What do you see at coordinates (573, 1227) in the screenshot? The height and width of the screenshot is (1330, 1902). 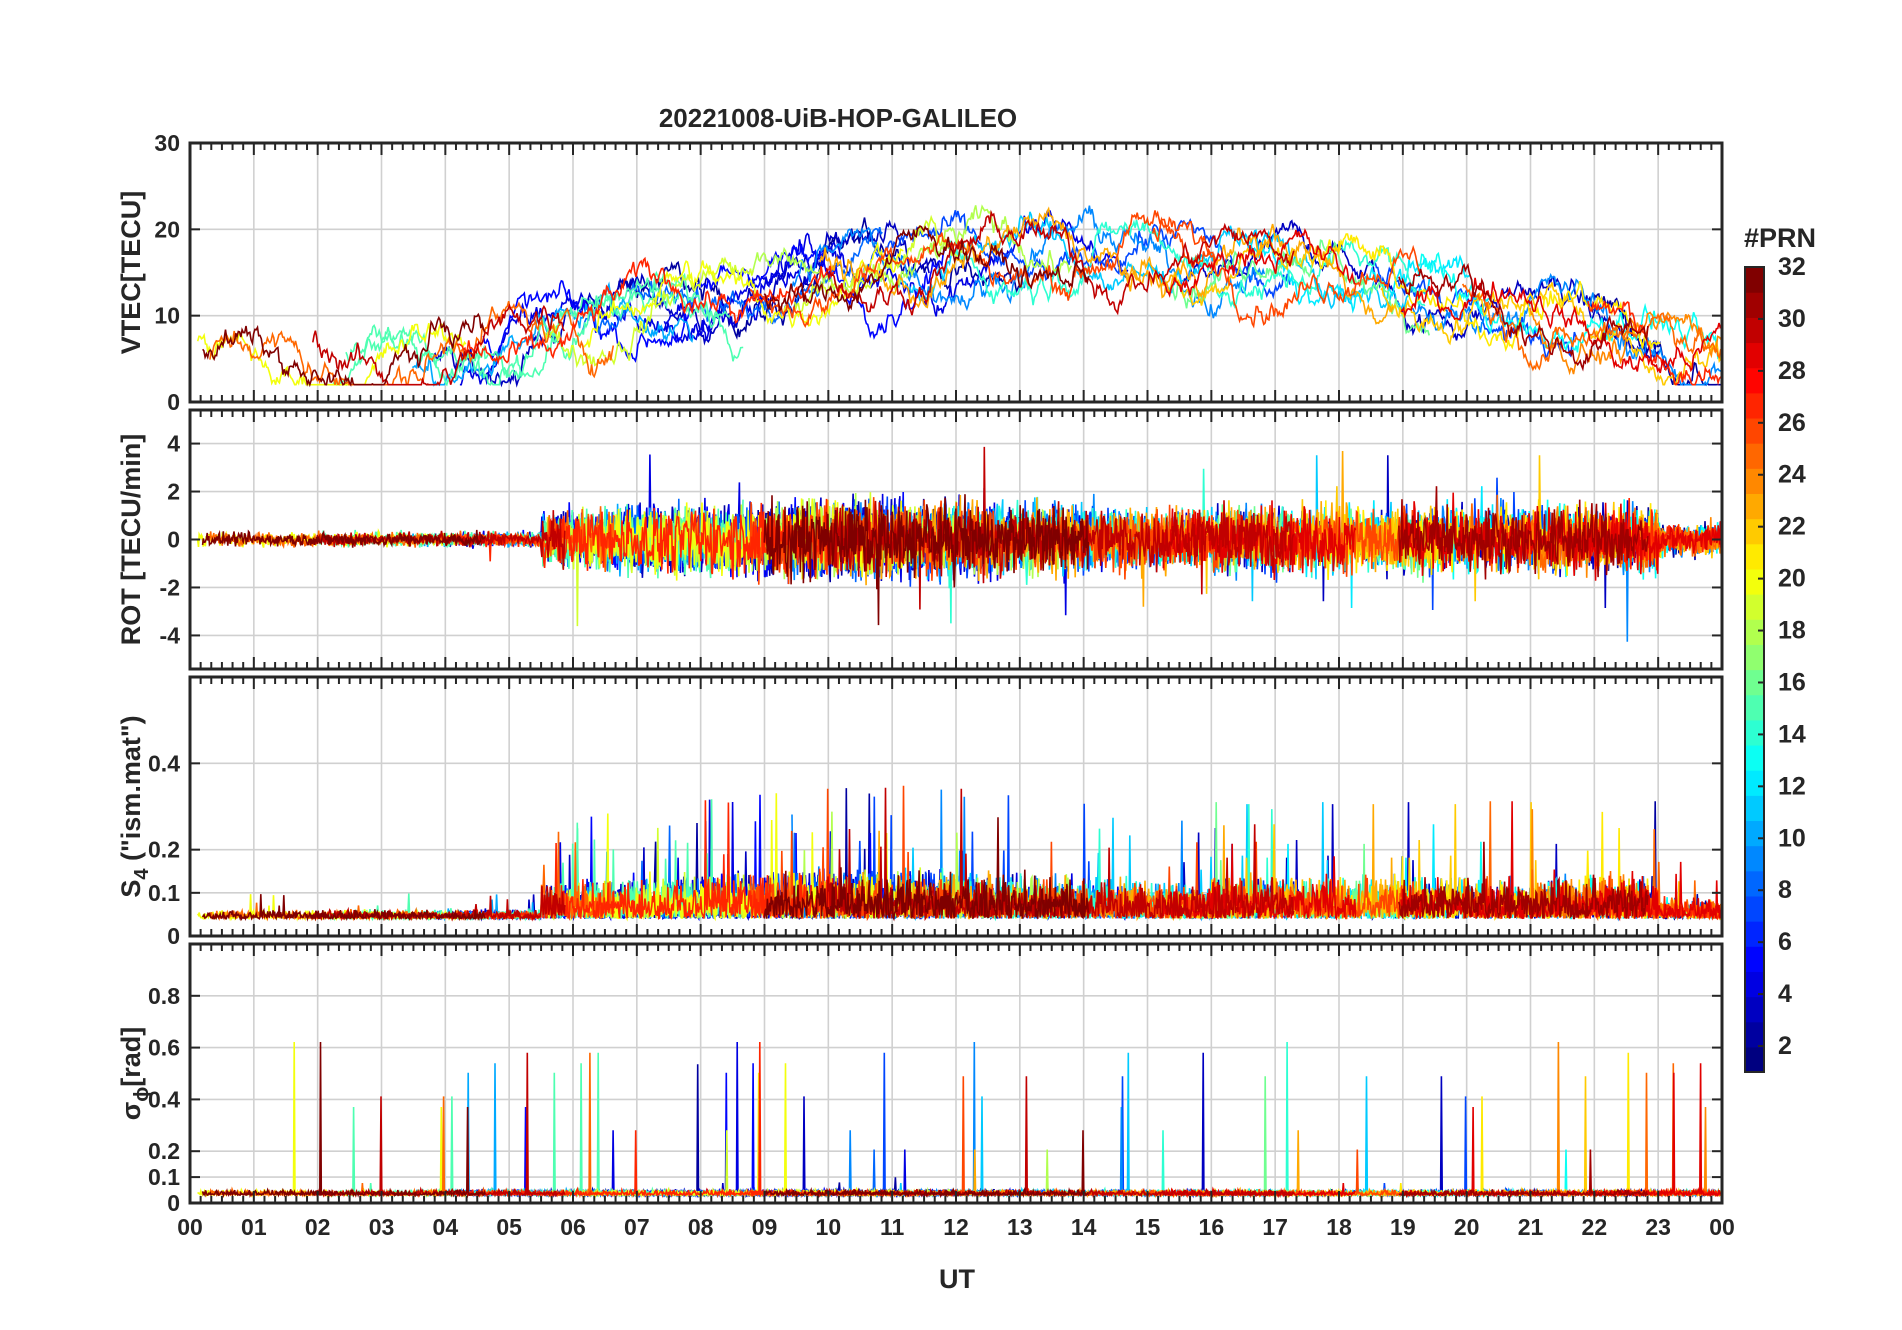 I see `x-tick-label: 06` at bounding box center [573, 1227].